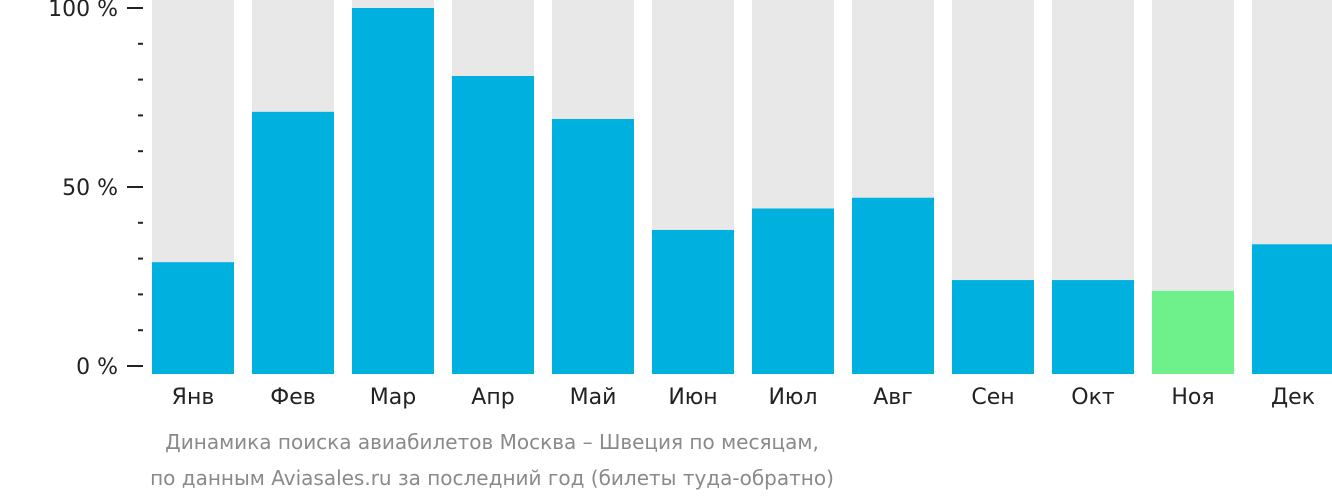 The height and width of the screenshot is (502, 1332). I want to click on y-tick-label: 50 %, so click(90, 188).